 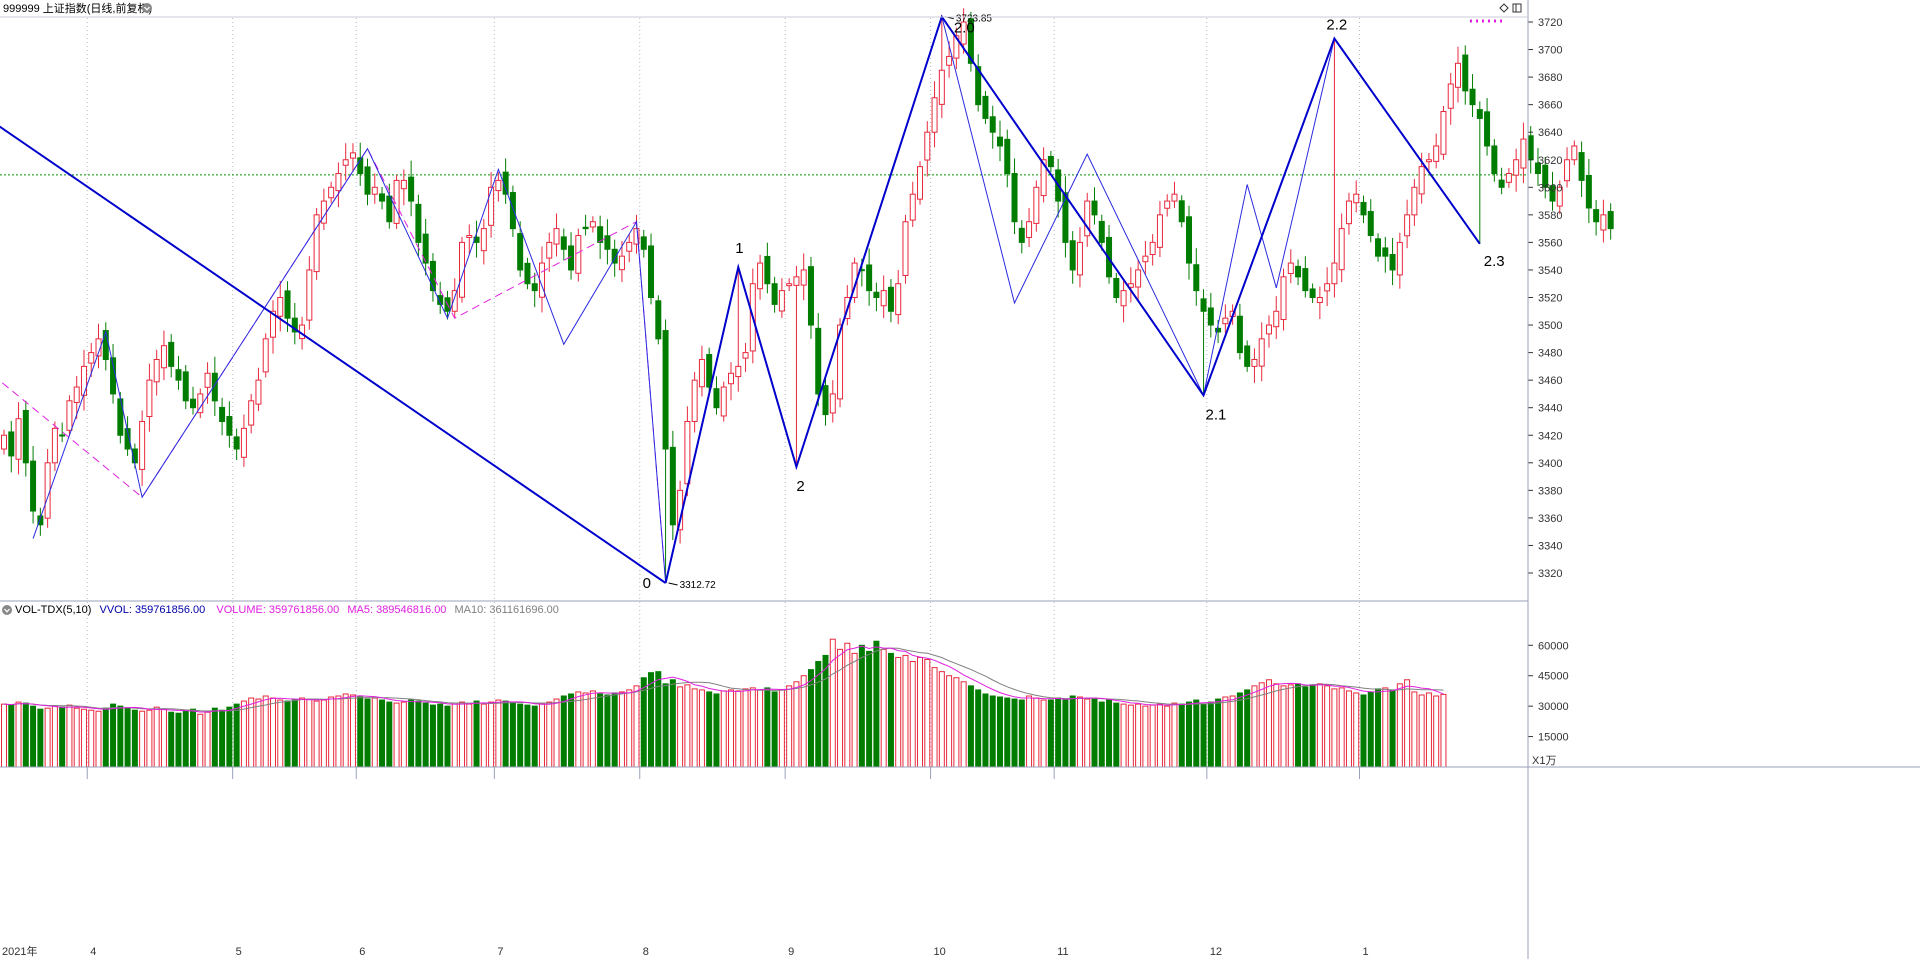 What do you see at coordinates (1550, 216) in the screenshot?
I see `price-tick-label: 3580` at bounding box center [1550, 216].